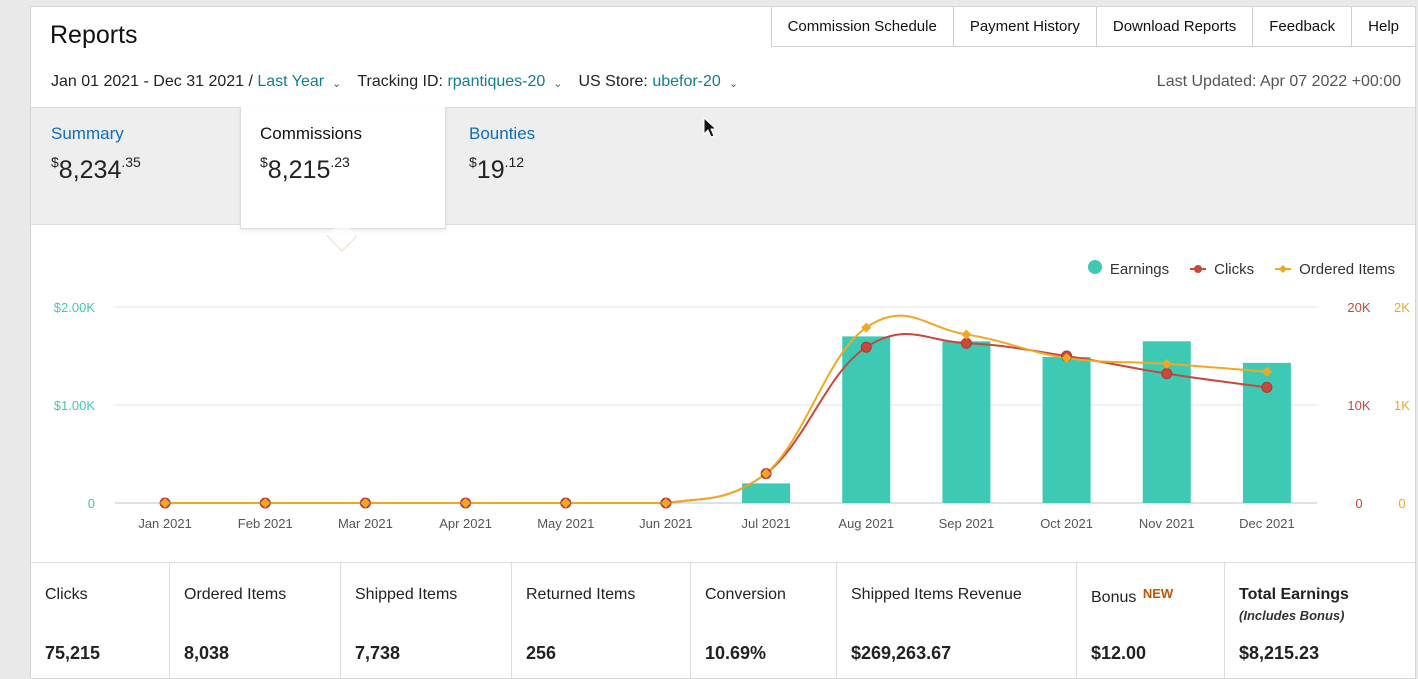  What do you see at coordinates (1383, 27) in the screenshot?
I see `help-button: Help` at bounding box center [1383, 27].